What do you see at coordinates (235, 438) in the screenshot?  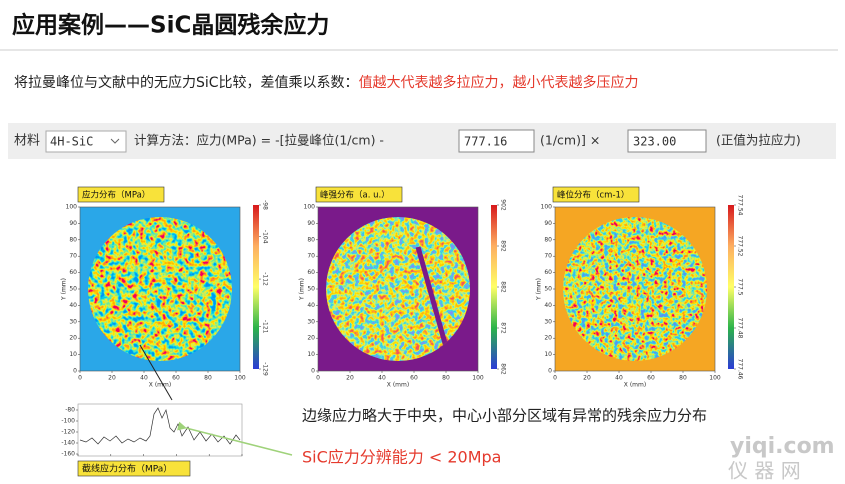 I see `callout-arrow` at bounding box center [235, 438].